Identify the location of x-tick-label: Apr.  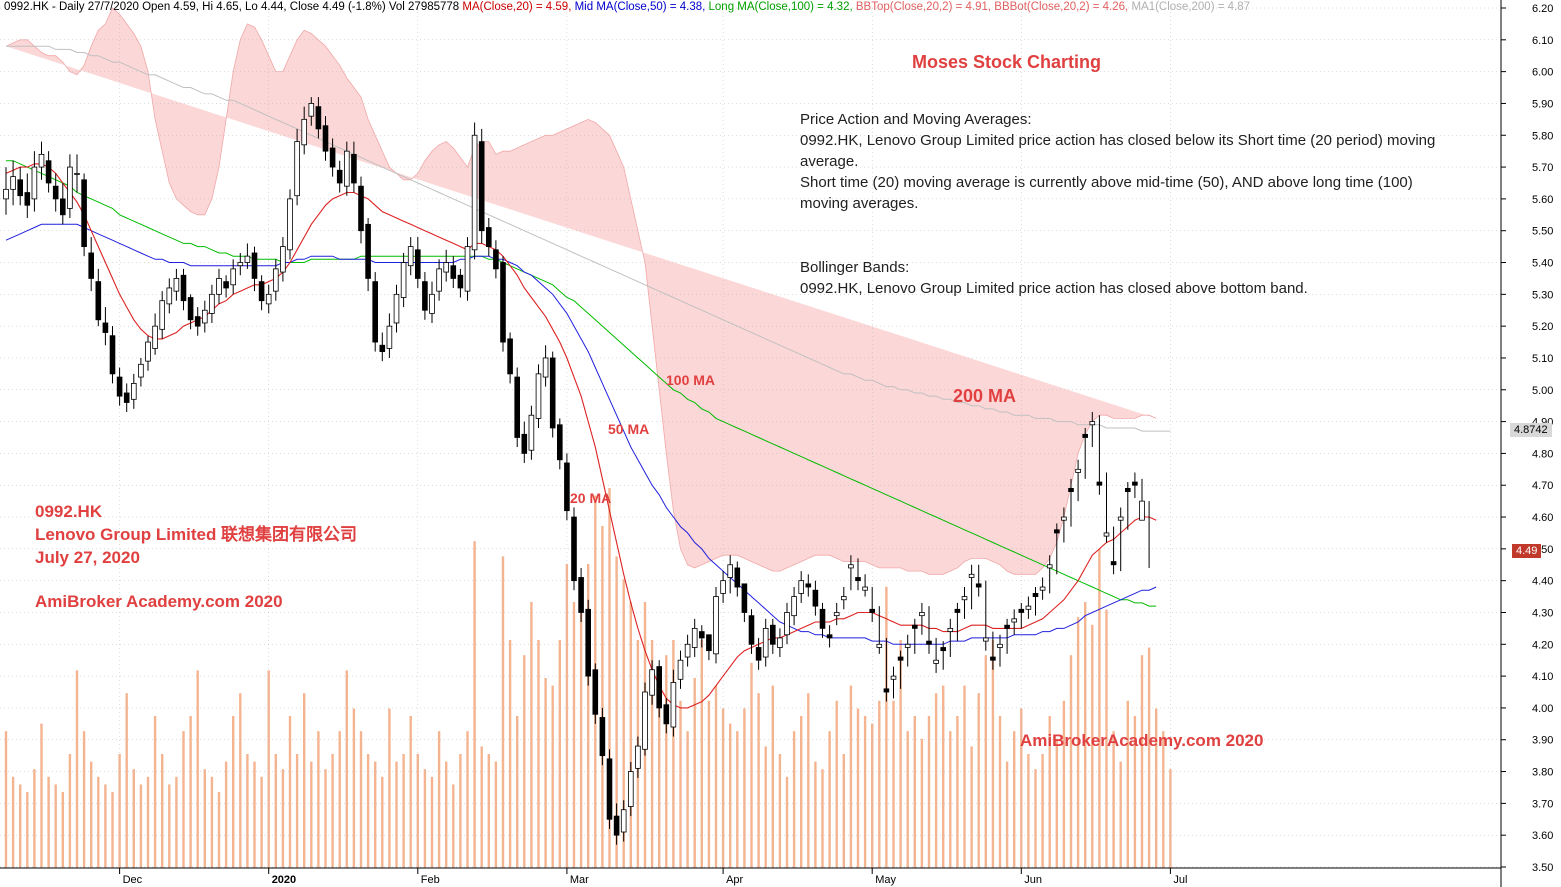
(734, 880).